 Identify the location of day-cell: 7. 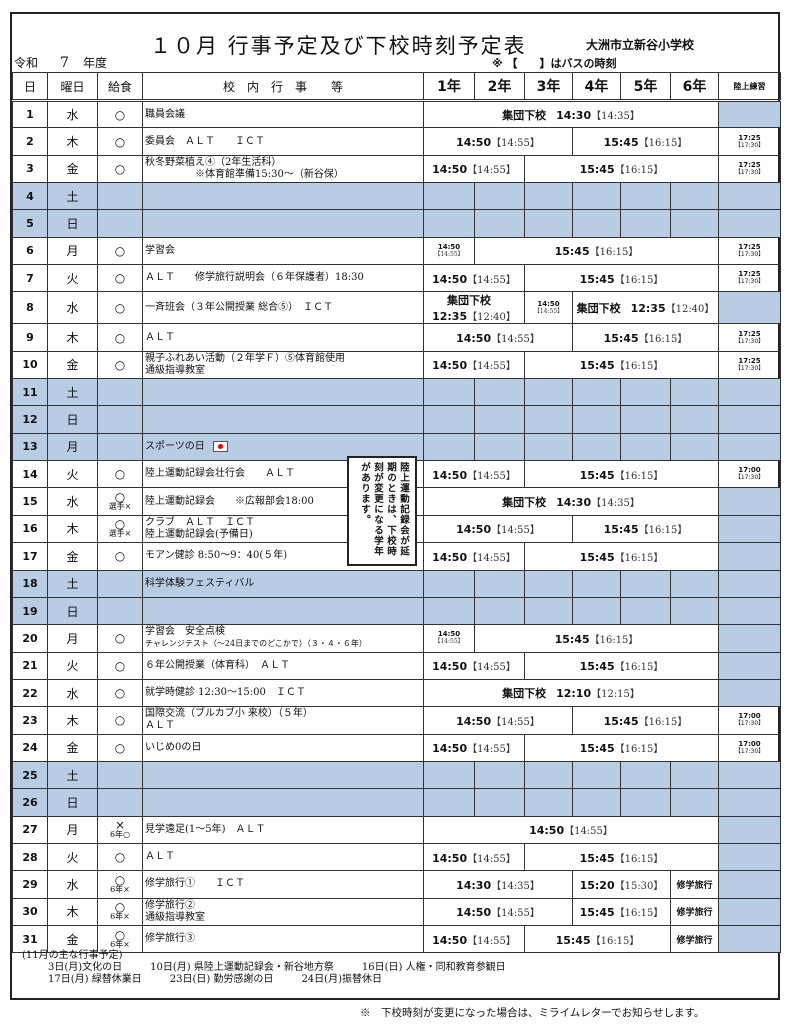
(30, 278).